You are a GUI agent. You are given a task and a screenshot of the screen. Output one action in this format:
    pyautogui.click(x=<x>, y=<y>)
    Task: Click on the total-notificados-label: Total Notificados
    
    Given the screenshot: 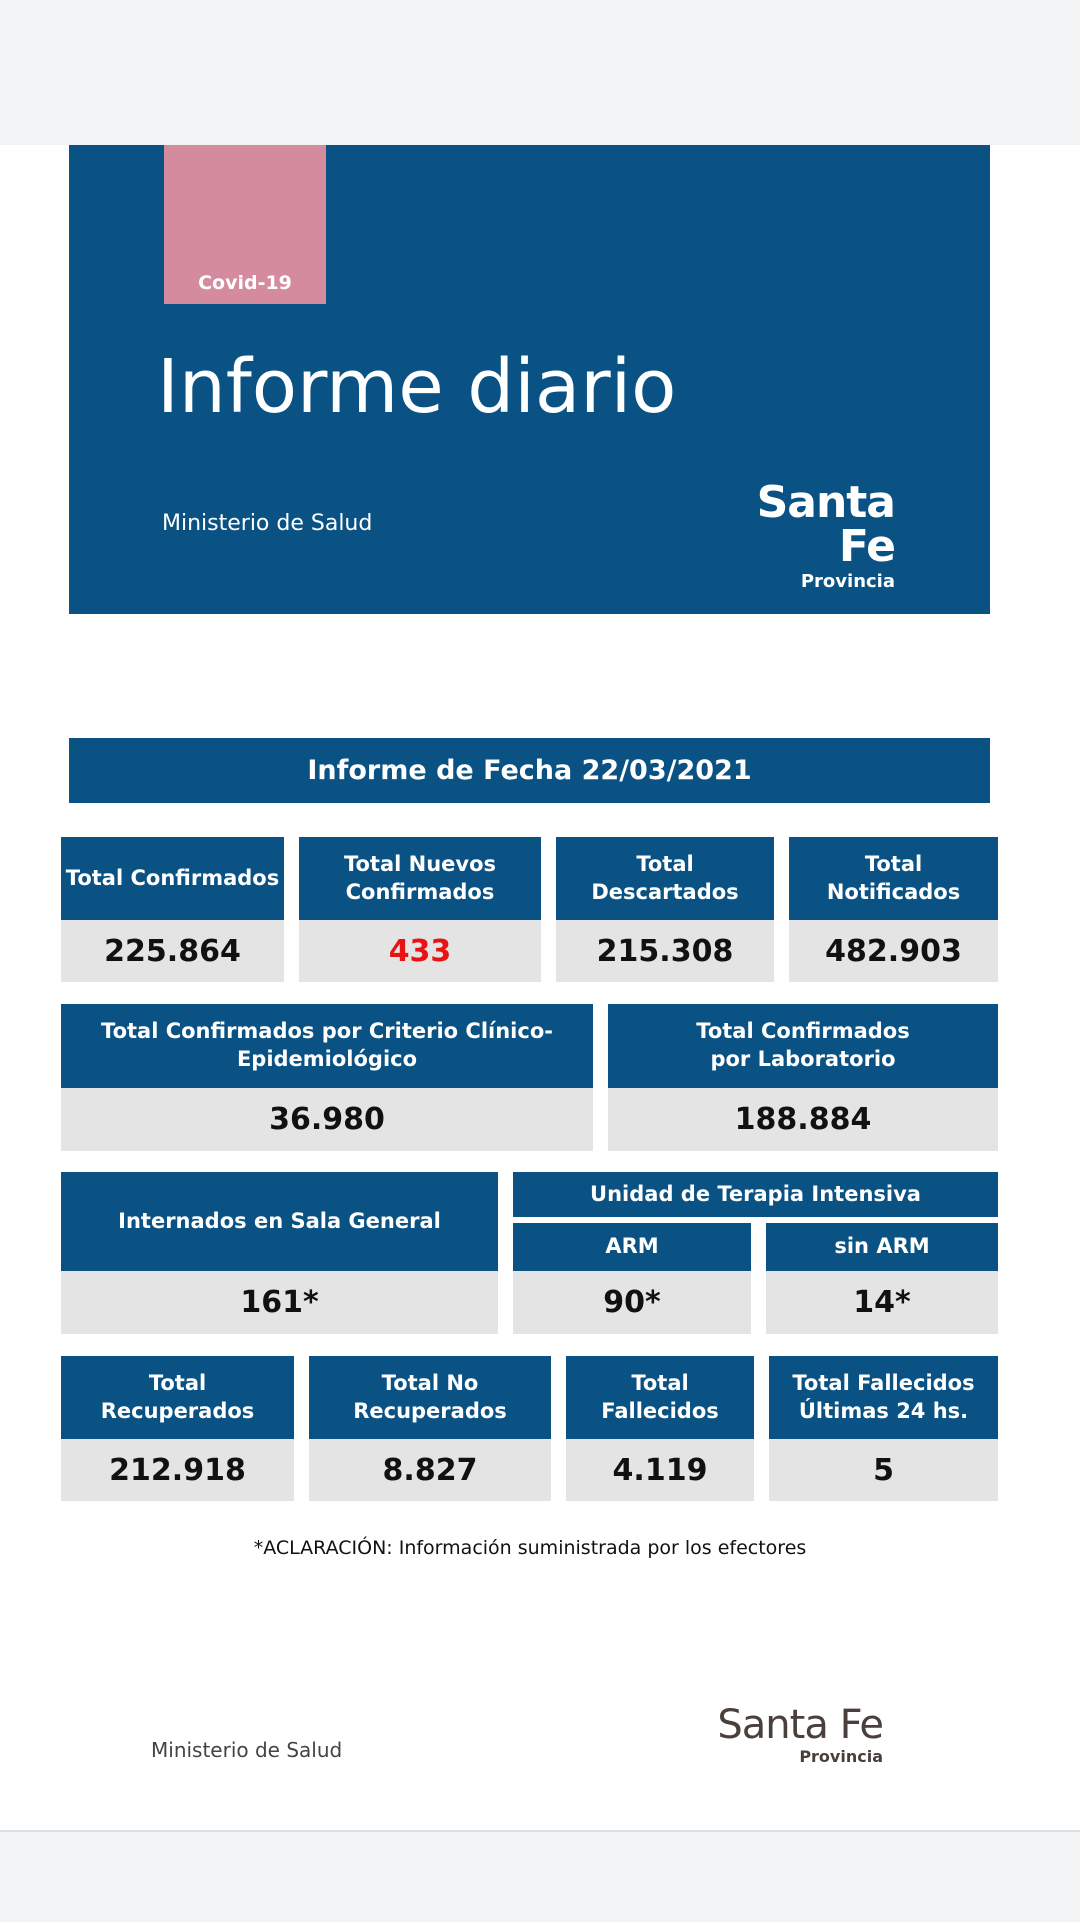 What is the action you would take?
    pyautogui.click(x=893, y=878)
    